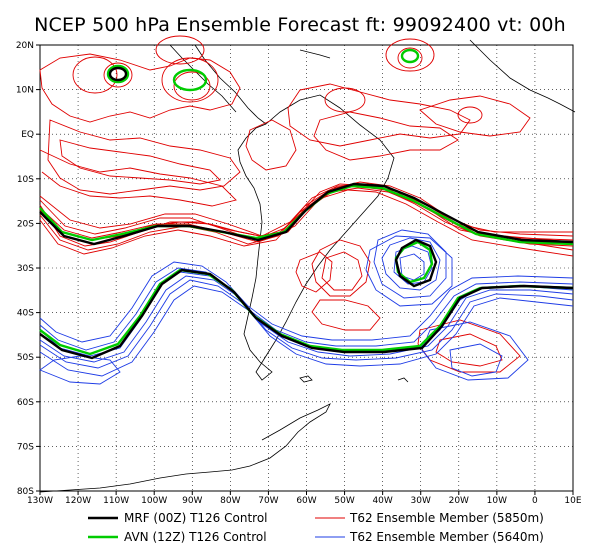  Describe the element at coordinates (403, 380) in the screenshot. I see `south-georgia` at that location.